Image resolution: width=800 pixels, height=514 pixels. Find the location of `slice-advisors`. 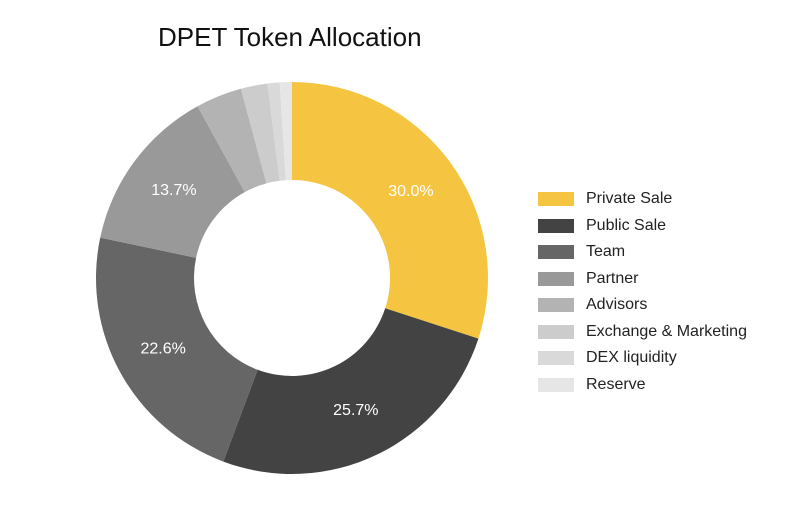

slice-advisors is located at coordinates (232, 140).